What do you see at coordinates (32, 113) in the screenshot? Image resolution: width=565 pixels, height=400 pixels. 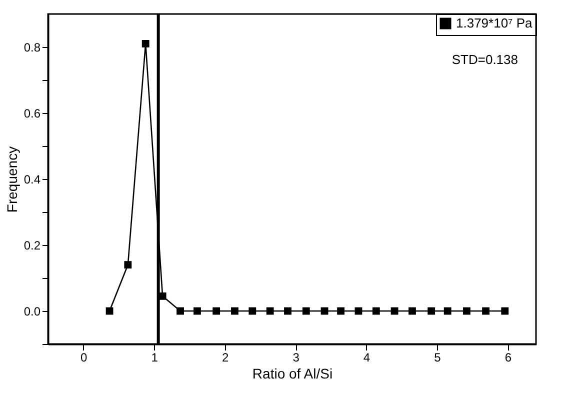 I see `y-tick-label: 0.6` at bounding box center [32, 113].